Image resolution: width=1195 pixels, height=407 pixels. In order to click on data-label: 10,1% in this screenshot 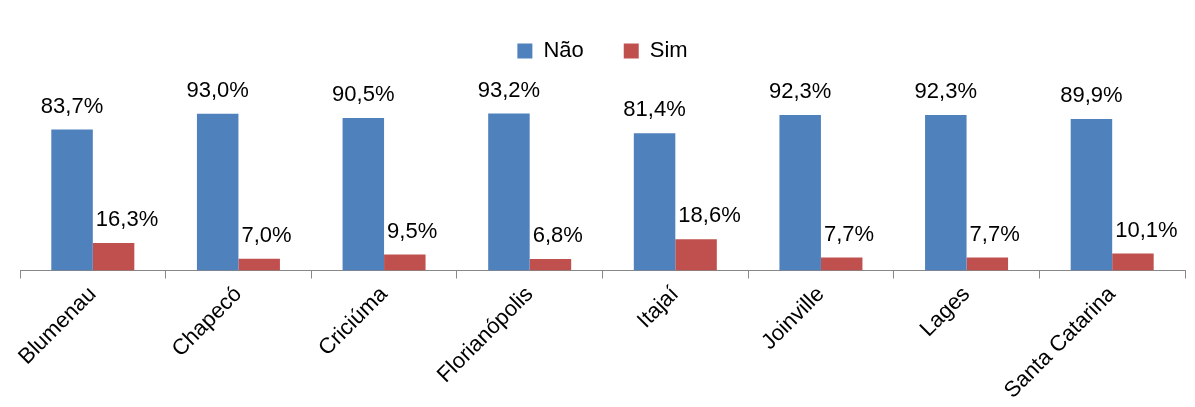, I will do `click(1146, 229)`.